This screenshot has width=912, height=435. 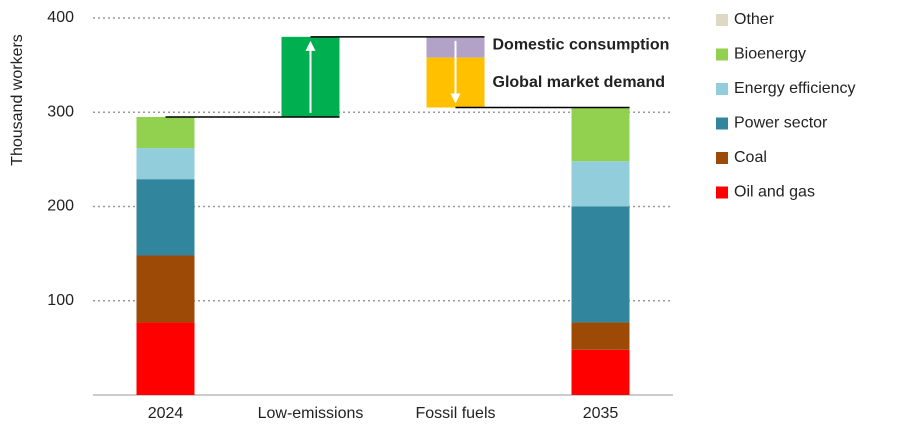 What do you see at coordinates (166, 413) in the screenshot?
I see `x-tick-label: 2024` at bounding box center [166, 413].